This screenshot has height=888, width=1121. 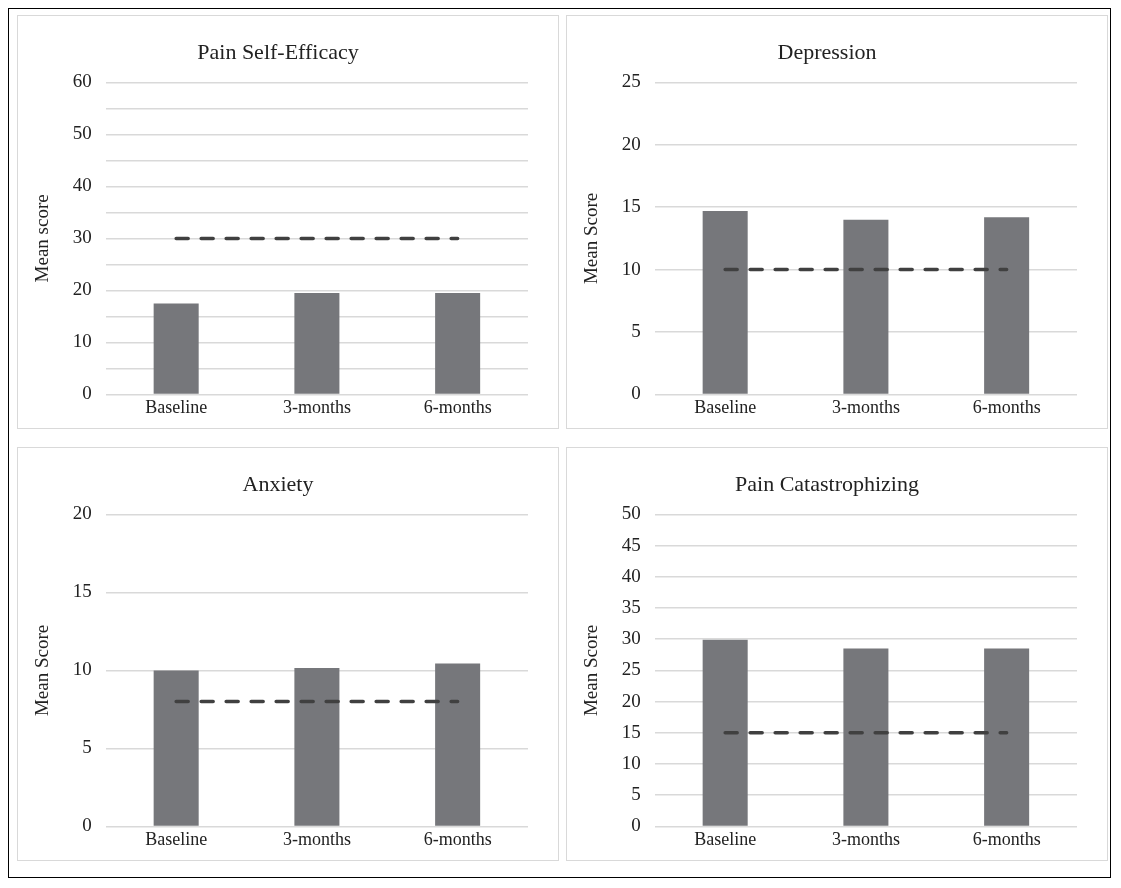 I want to click on chart-title: Anxiety, so click(x=278, y=483).